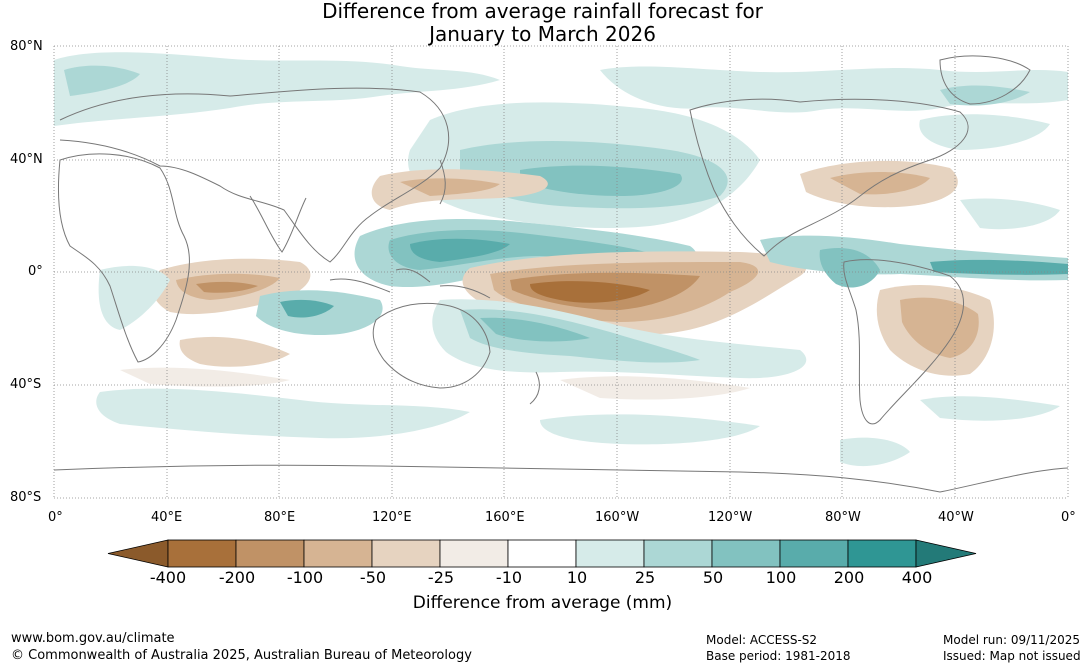 The image size is (1085, 667). I want to click on coastline-south-america, so click(903, 342).